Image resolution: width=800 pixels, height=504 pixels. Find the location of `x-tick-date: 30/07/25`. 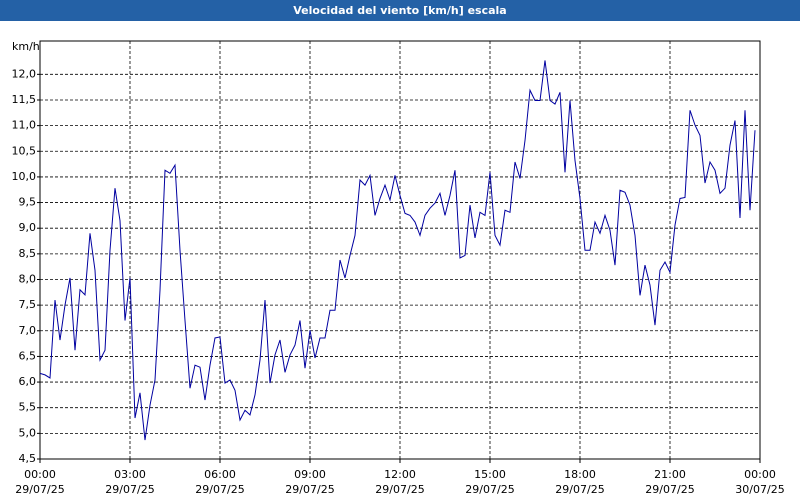

x-tick-date: 30/07/25 is located at coordinates (759, 489).